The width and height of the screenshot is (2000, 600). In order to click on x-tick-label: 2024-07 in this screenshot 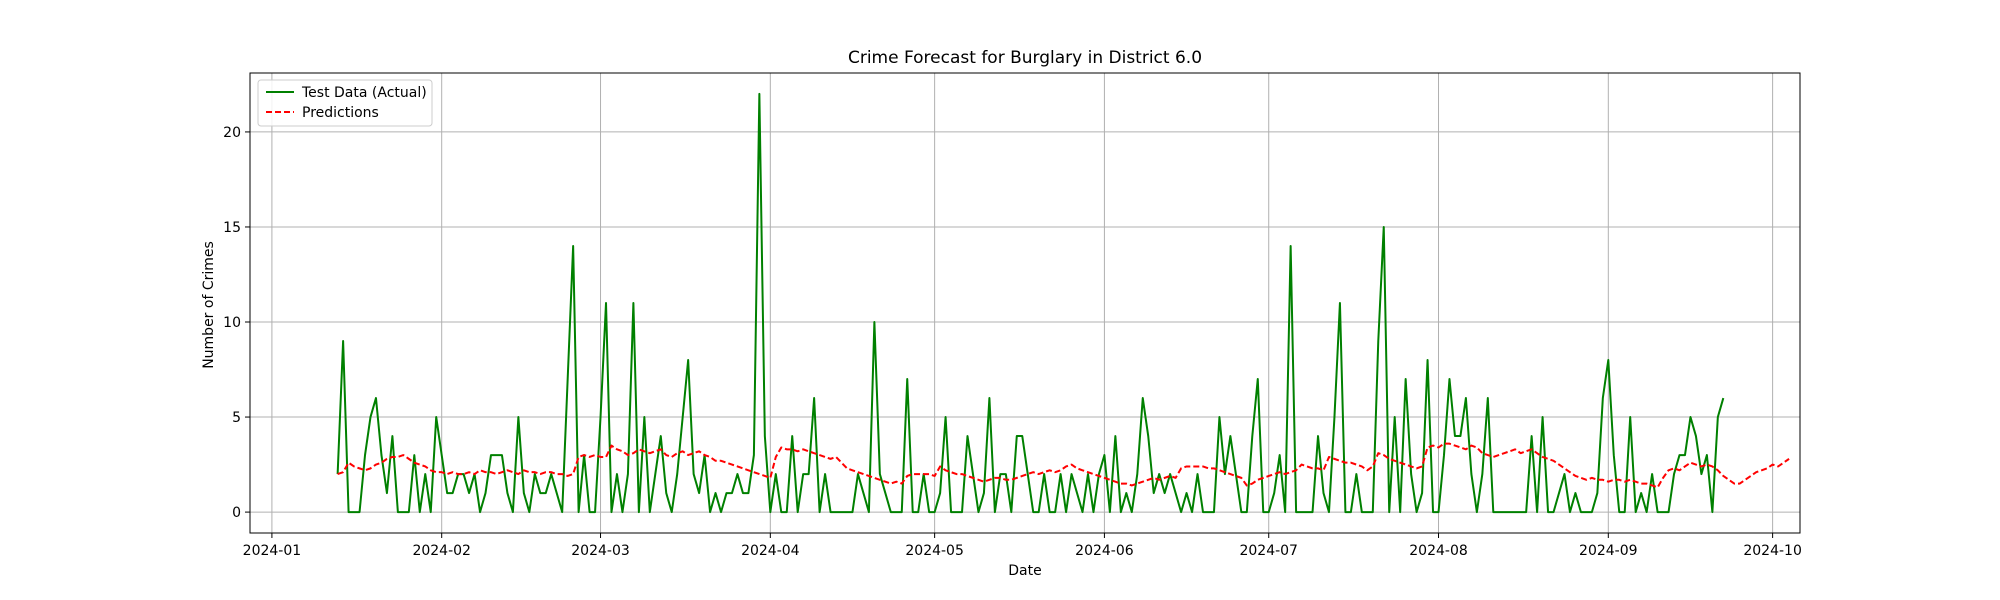, I will do `click(1268, 551)`.